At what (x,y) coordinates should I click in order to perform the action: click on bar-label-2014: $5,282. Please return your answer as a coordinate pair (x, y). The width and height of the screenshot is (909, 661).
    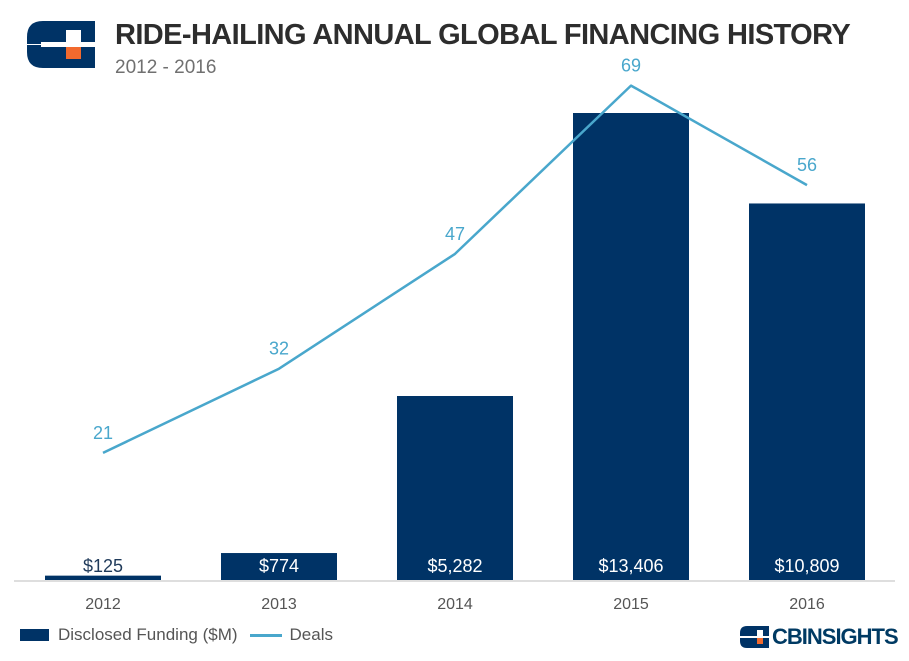
    Looking at the image, I should click on (454, 566).